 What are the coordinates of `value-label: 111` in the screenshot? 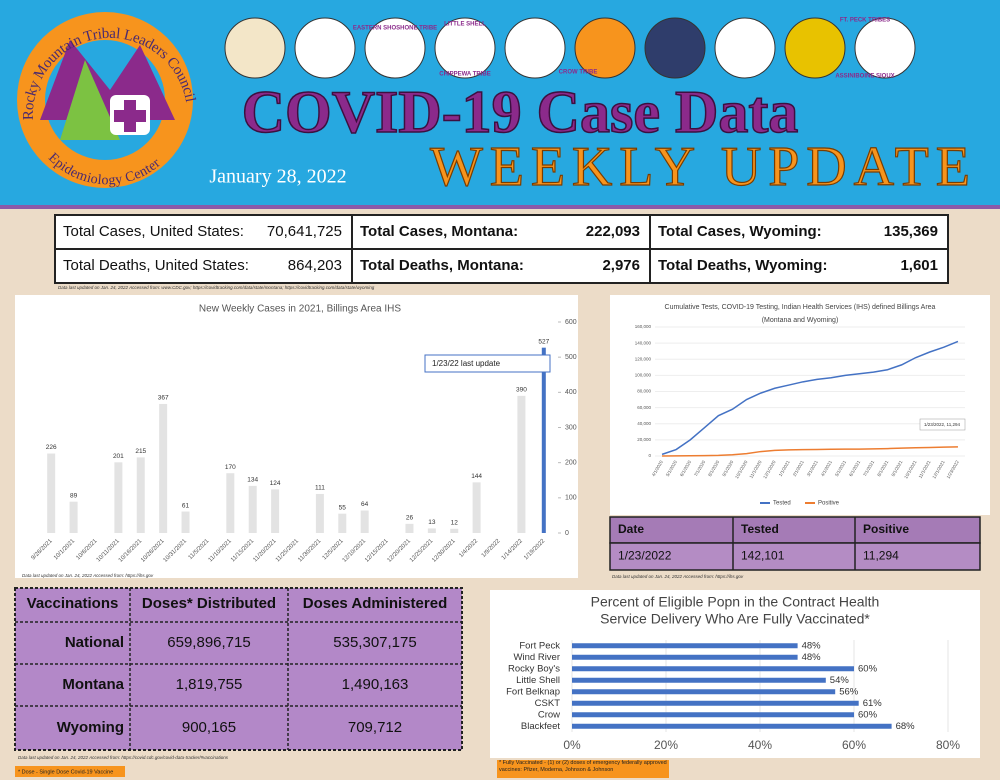 It's located at (320, 488).